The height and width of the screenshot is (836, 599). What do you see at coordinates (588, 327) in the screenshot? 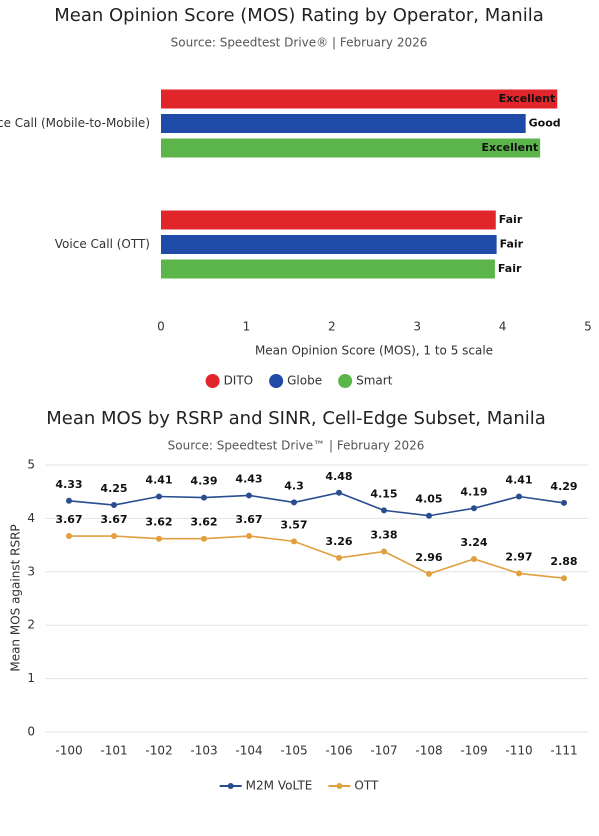
I see `x-tick-label: 5` at bounding box center [588, 327].